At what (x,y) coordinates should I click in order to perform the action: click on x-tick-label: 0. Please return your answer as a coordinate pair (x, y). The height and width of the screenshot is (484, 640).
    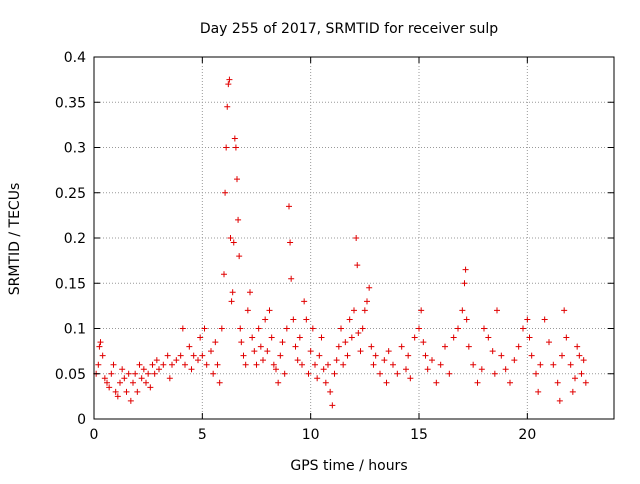
    Looking at the image, I should click on (94, 435).